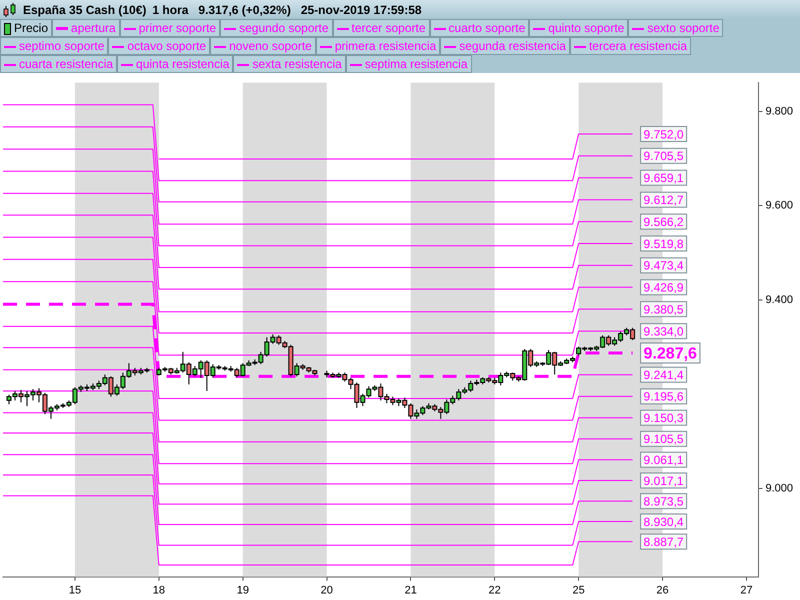  I want to click on x-tick-label: 26, so click(662, 590).